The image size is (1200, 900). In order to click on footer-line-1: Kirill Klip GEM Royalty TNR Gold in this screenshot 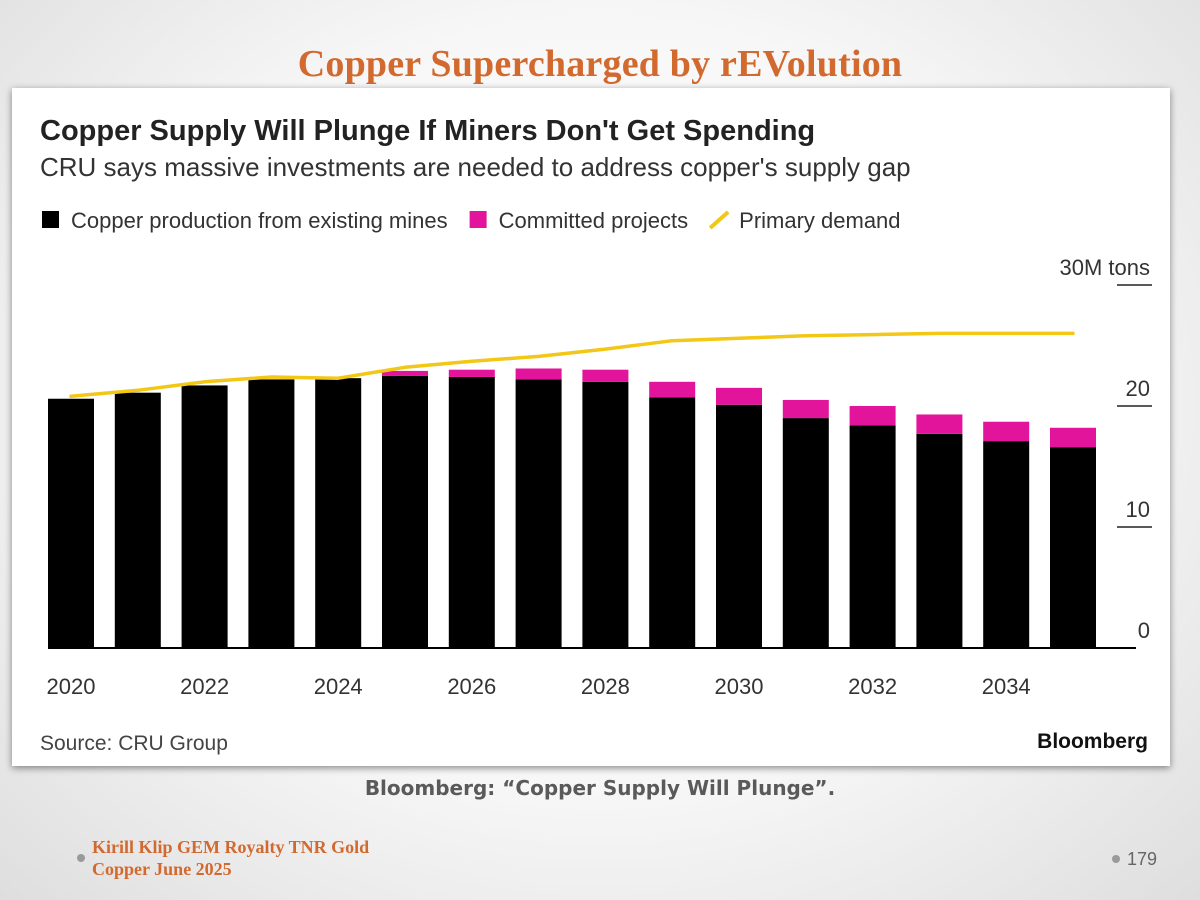, I will do `click(231, 847)`.